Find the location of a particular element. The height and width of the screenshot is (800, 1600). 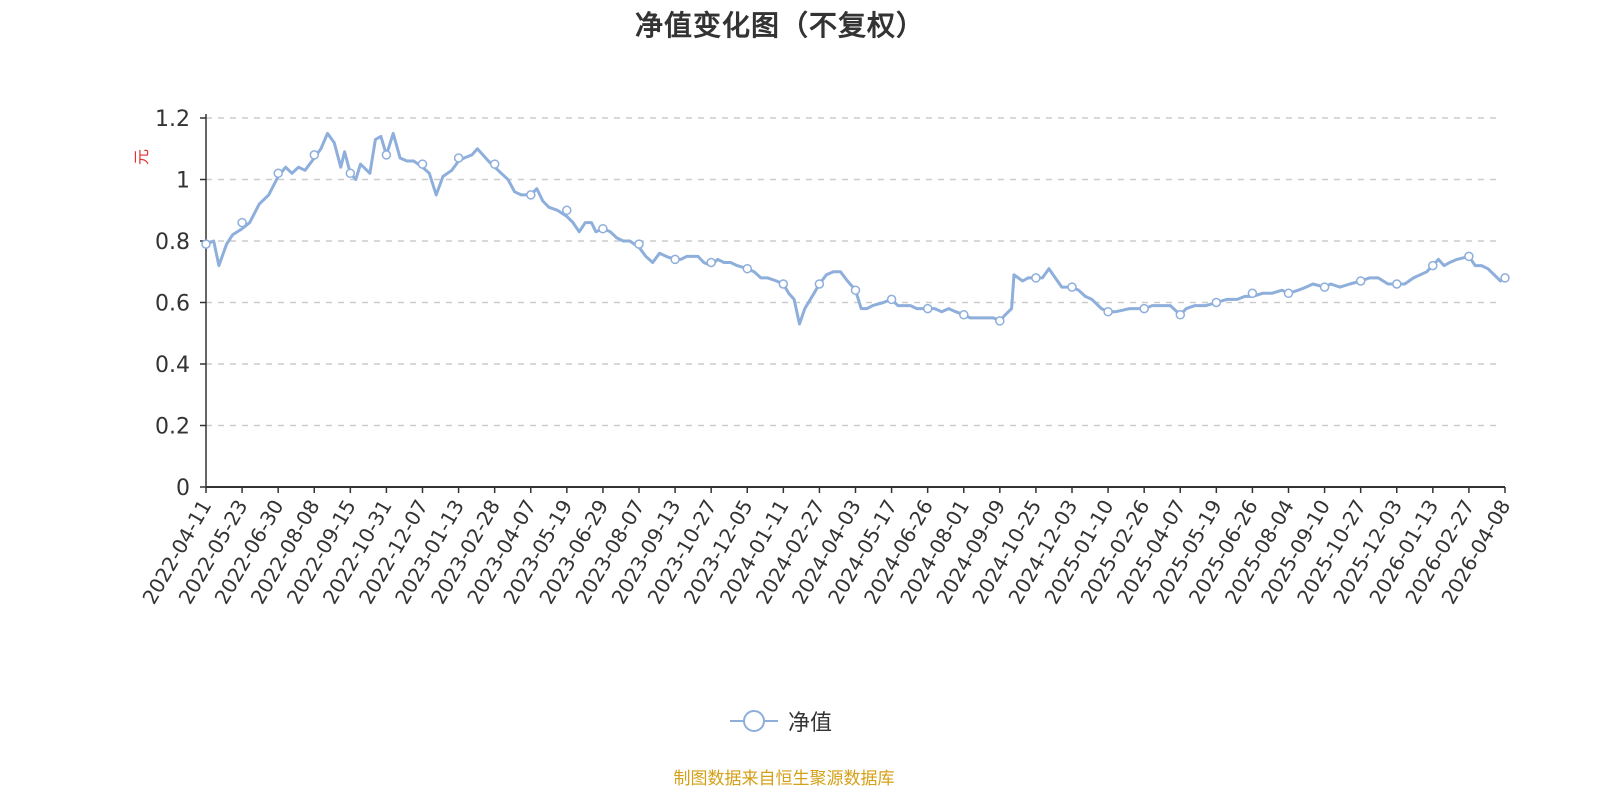

y-tick-label: 0.8 is located at coordinates (172, 242).